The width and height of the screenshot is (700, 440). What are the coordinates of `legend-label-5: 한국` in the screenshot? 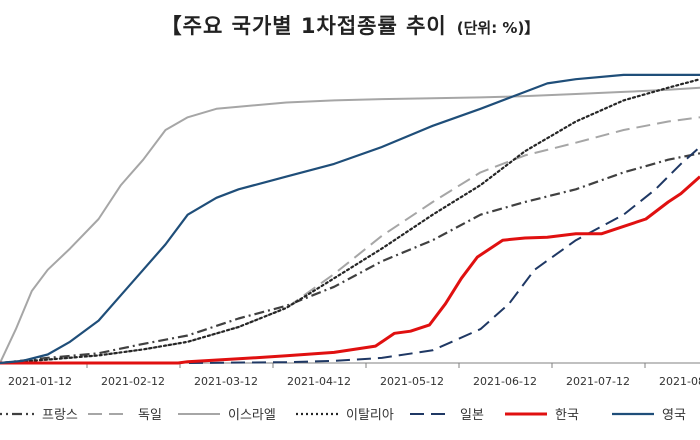 It's located at (567, 415).